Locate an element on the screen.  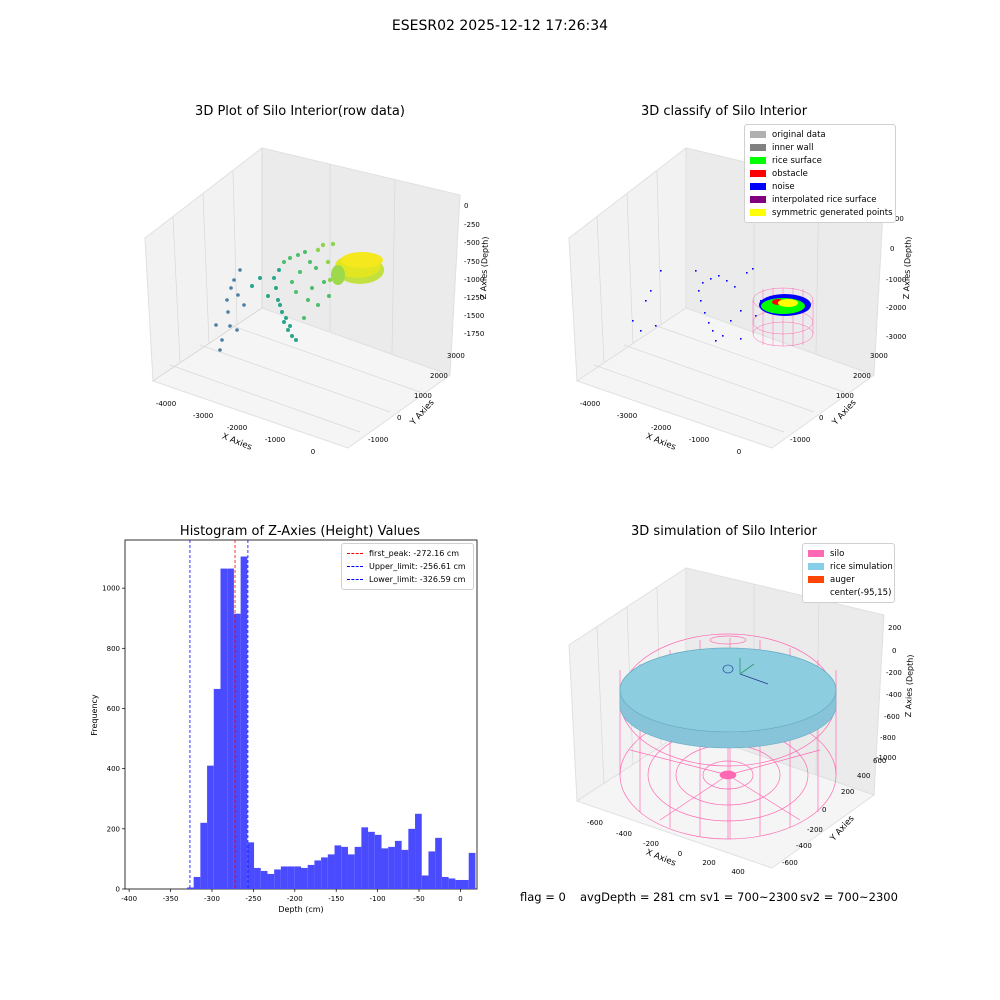
histogram-bars is located at coordinates (331, 722).